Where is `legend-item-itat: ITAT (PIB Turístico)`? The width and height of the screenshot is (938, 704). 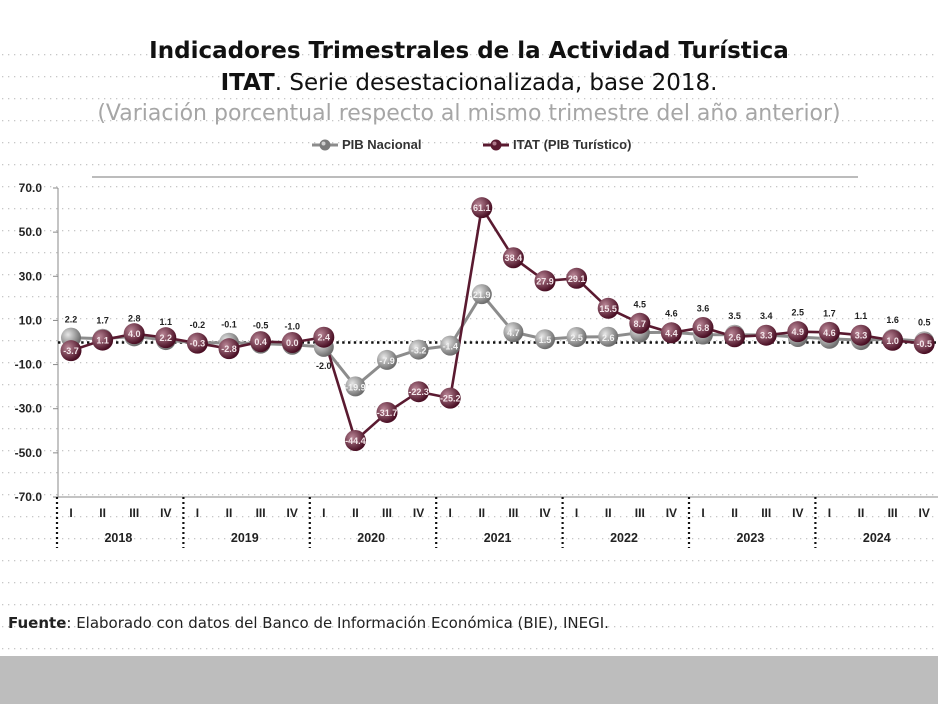 legend-item-itat: ITAT (PIB Turístico) is located at coordinates (557, 144).